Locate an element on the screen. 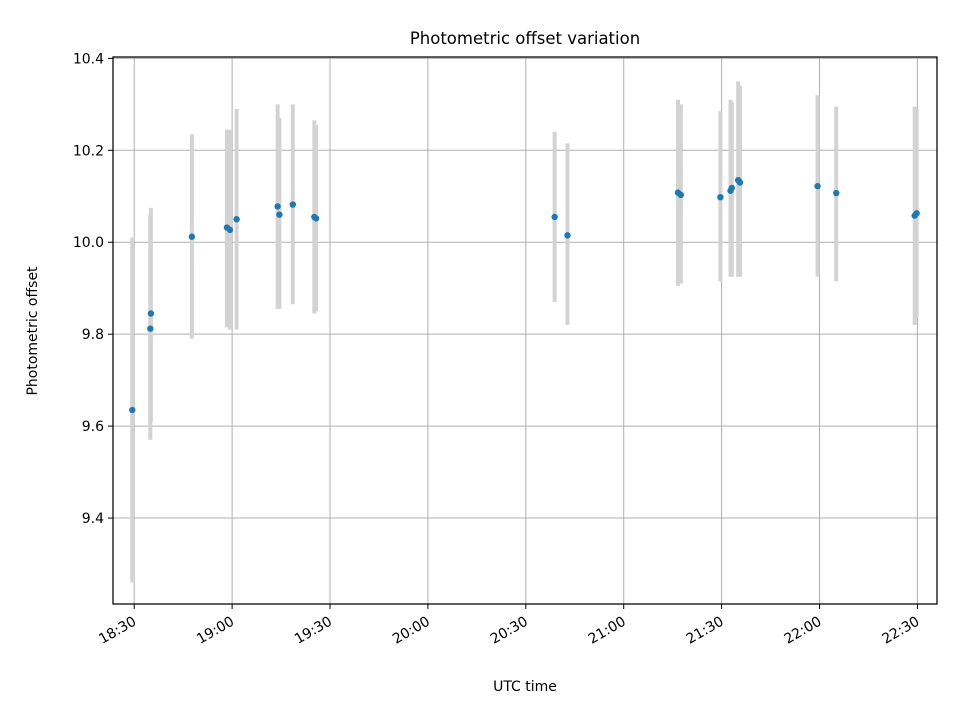 This screenshot has height=720, width=960. y-tick-label: 10.2 is located at coordinates (88, 151).